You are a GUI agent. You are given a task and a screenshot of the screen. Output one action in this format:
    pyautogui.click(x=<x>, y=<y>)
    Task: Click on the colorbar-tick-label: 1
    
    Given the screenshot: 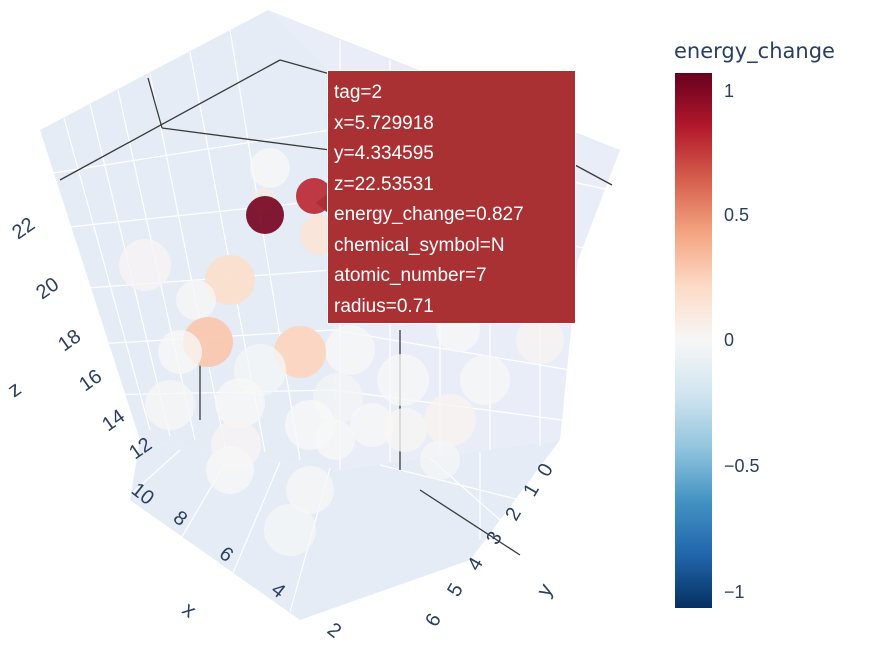 What is the action you would take?
    pyautogui.click(x=729, y=91)
    